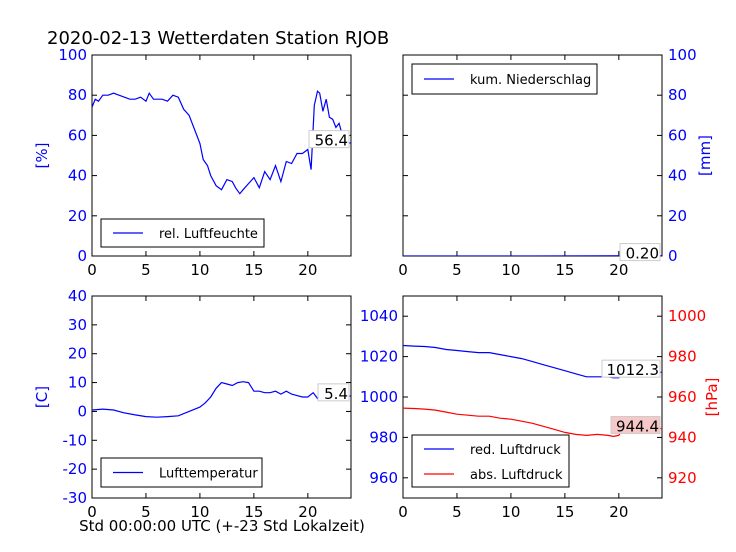 This screenshot has width=736, height=552. I want to click on precip-ytick-label: 20, so click(677, 216).